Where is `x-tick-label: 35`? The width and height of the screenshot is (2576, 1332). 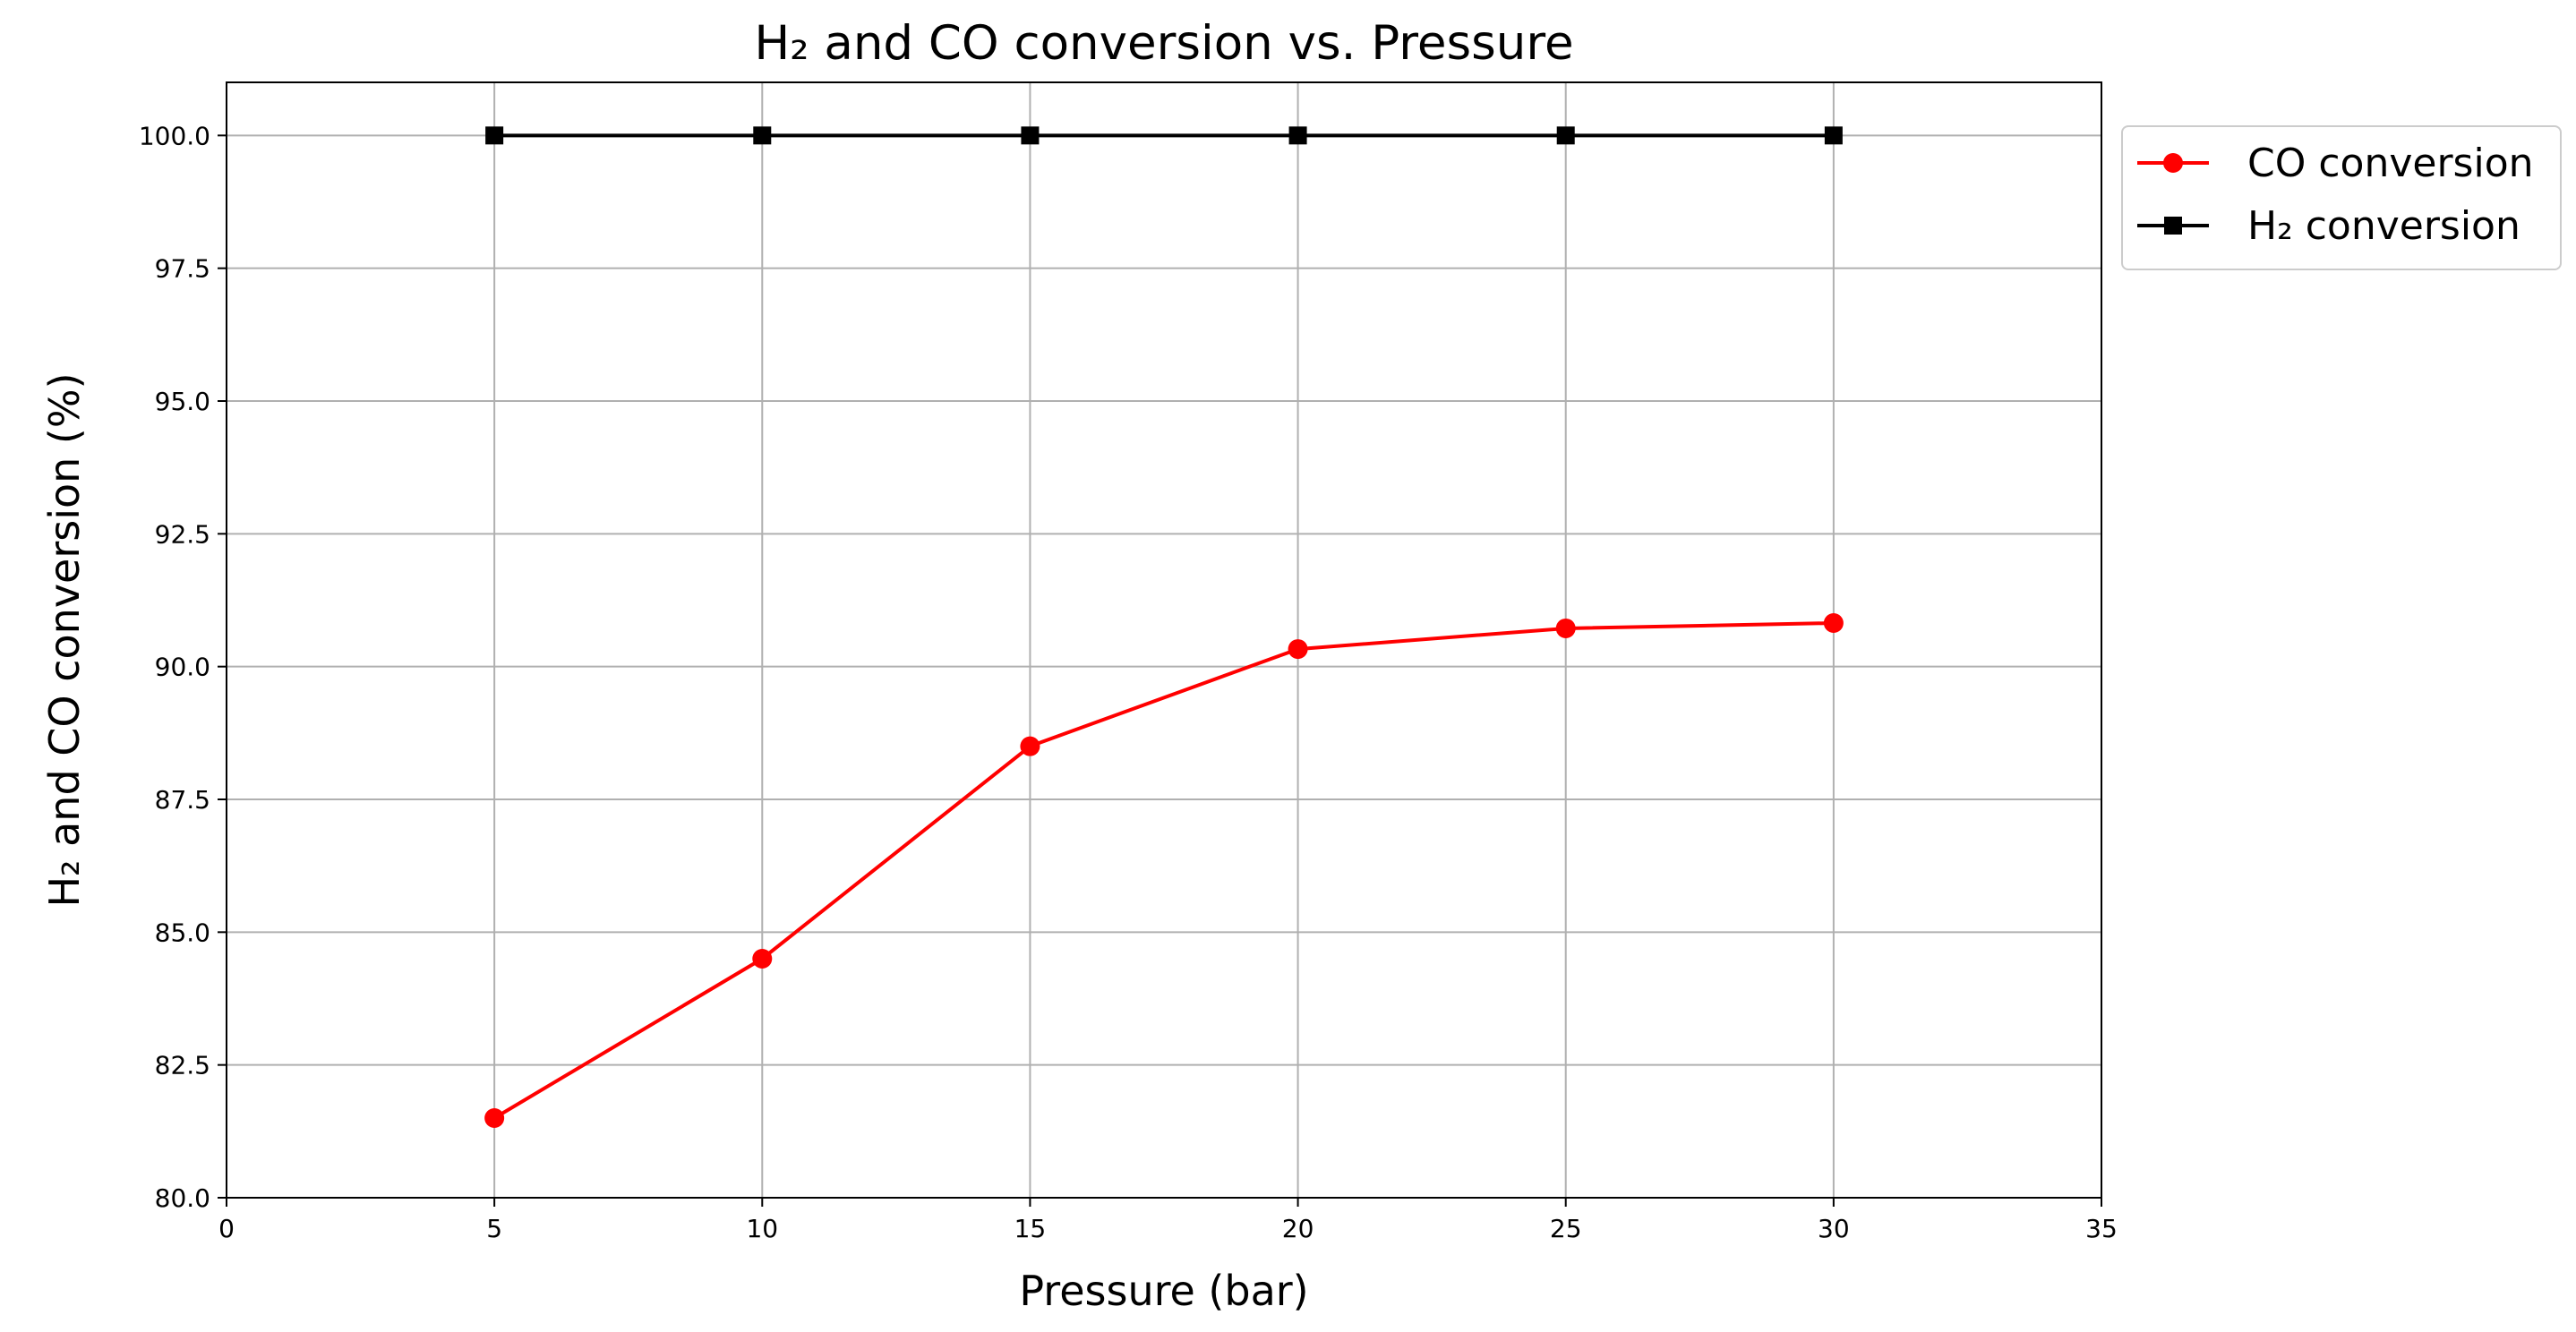 x-tick-label: 35 is located at coordinates (2101, 1228).